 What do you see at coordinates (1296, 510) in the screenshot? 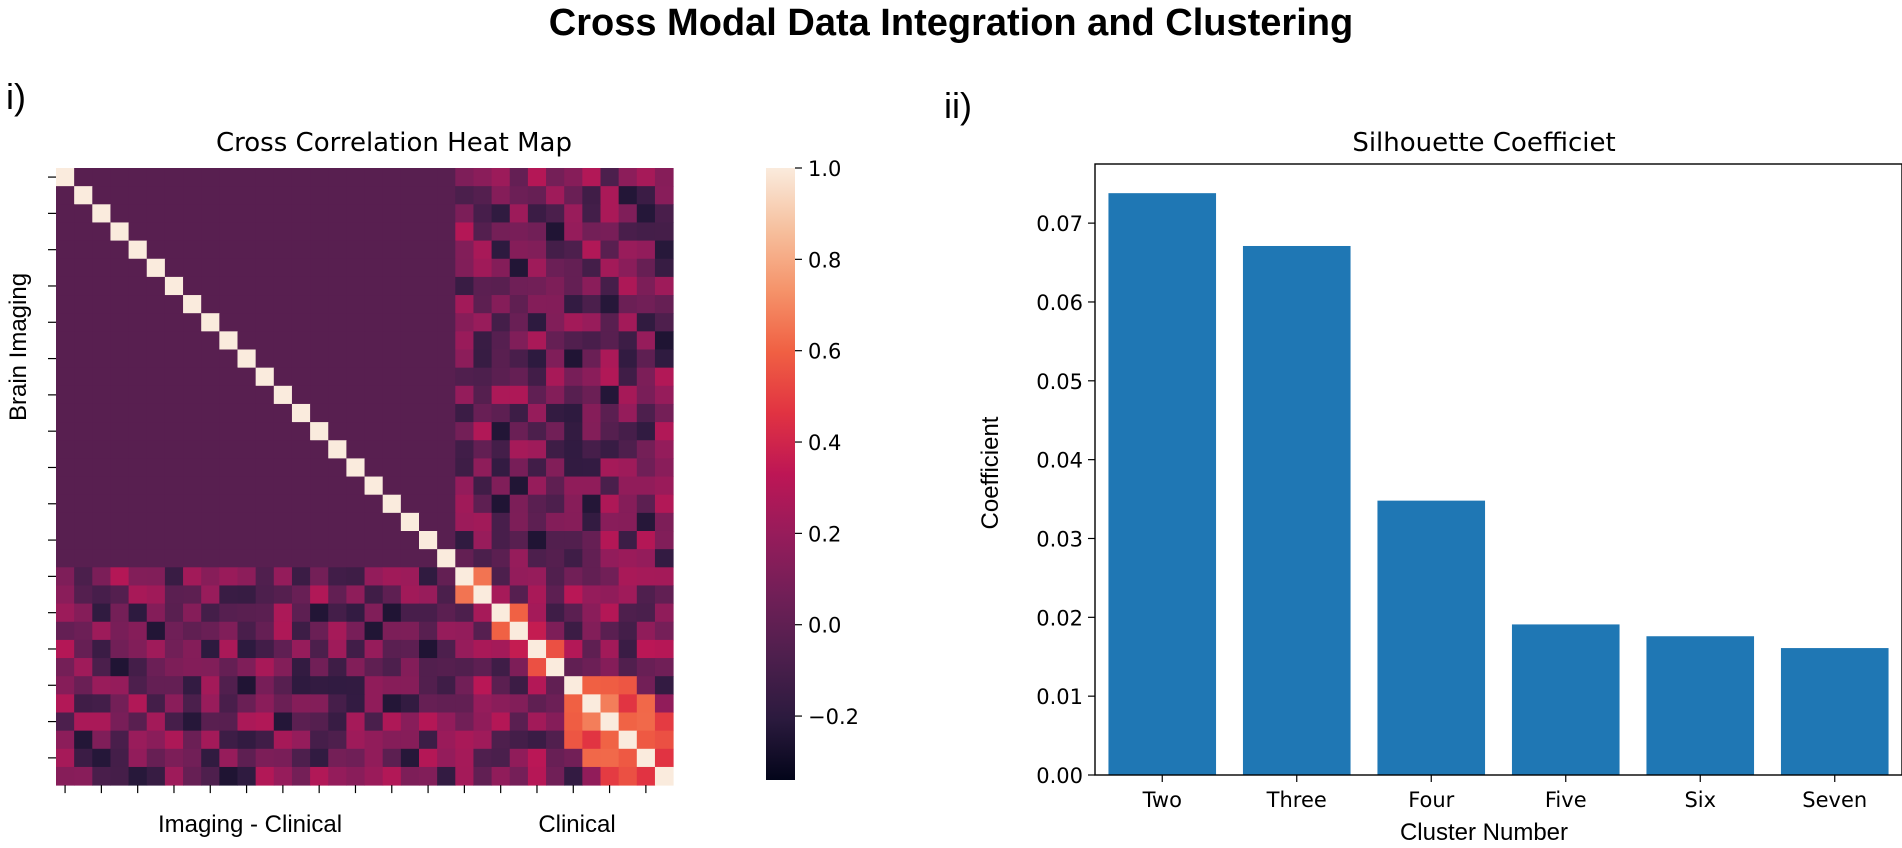
I see `bar-three` at bounding box center [1296, 510].